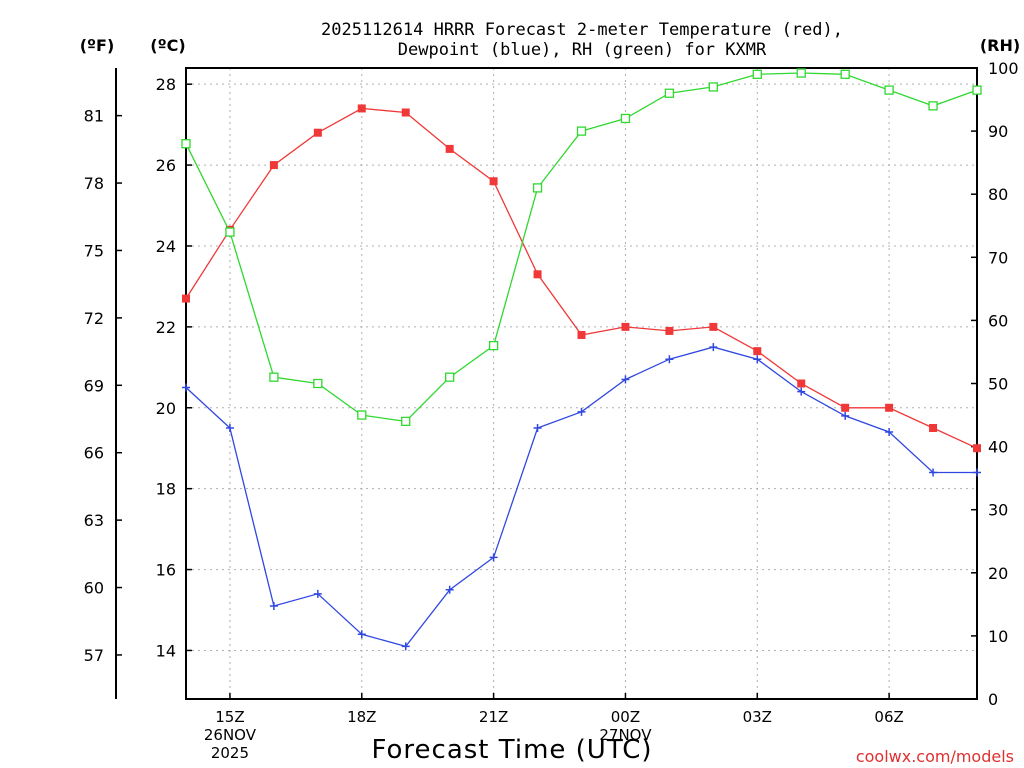 Image resolution: width=1024 pixels, height=768 pixels. Describe the element at coordinates (94, 588) in the screenshot. I see `fahrenheit-tick-label: 60` at that location.